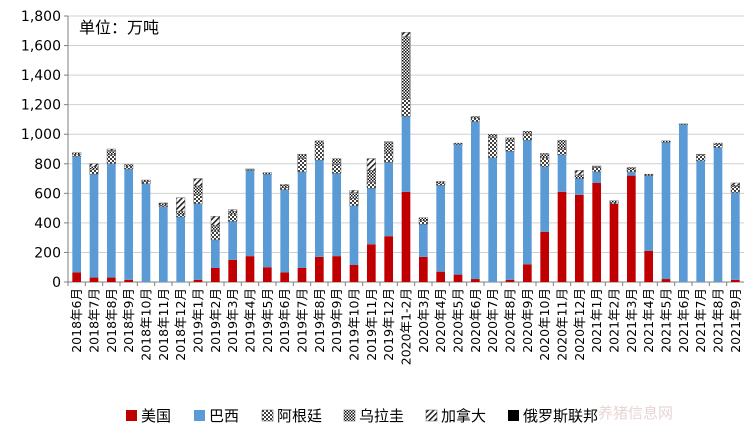 Image resolution: width=756 pixels, height=441 pixels. What do you see at coordinates (267, 320) in the screenshot?
I see `x-tick-label: 2019年5月` at bounding box center [267, 320].